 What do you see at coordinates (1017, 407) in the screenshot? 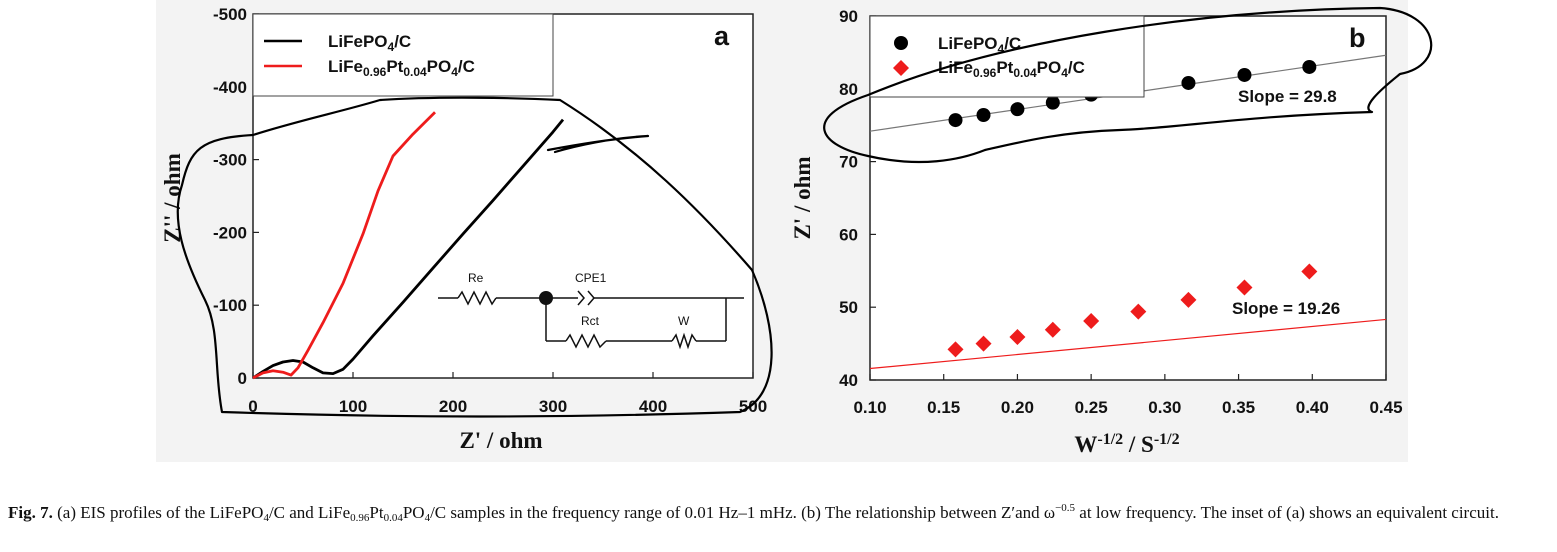
I see `x-tick-label: 0.20` at bounding box center [1017, 407].